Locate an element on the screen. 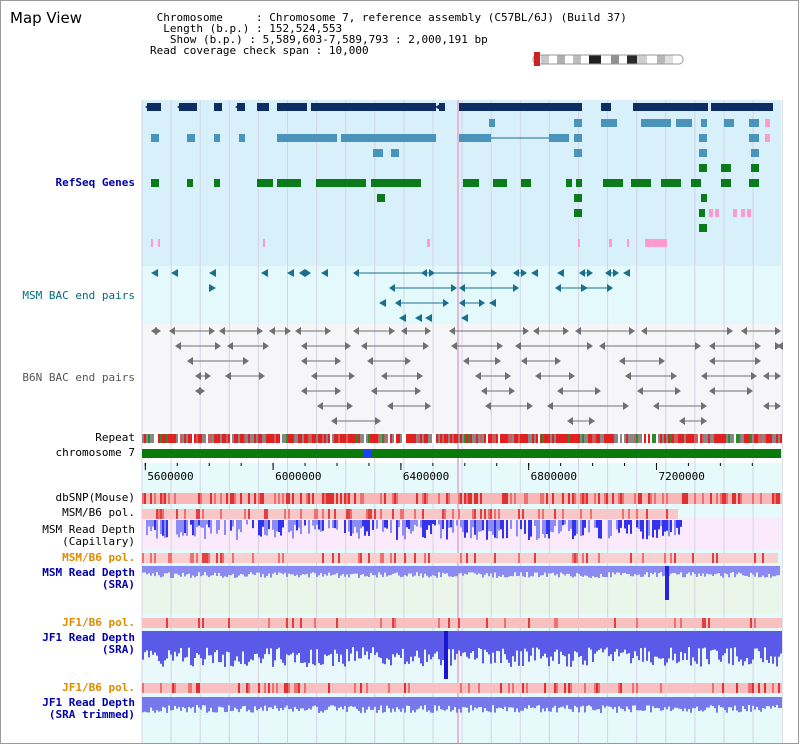  track-label-msm-pol-2: MSM/B6 pol. is located at coordinates (98, 557).